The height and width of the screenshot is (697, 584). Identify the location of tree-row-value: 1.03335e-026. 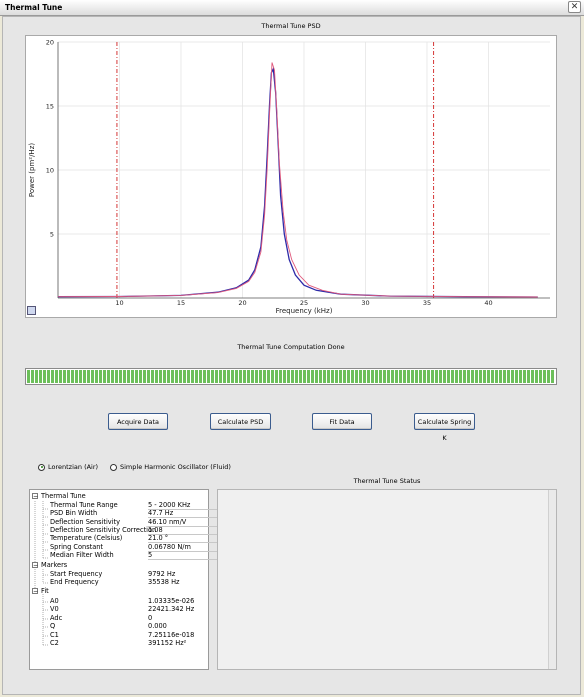
(171, 601).